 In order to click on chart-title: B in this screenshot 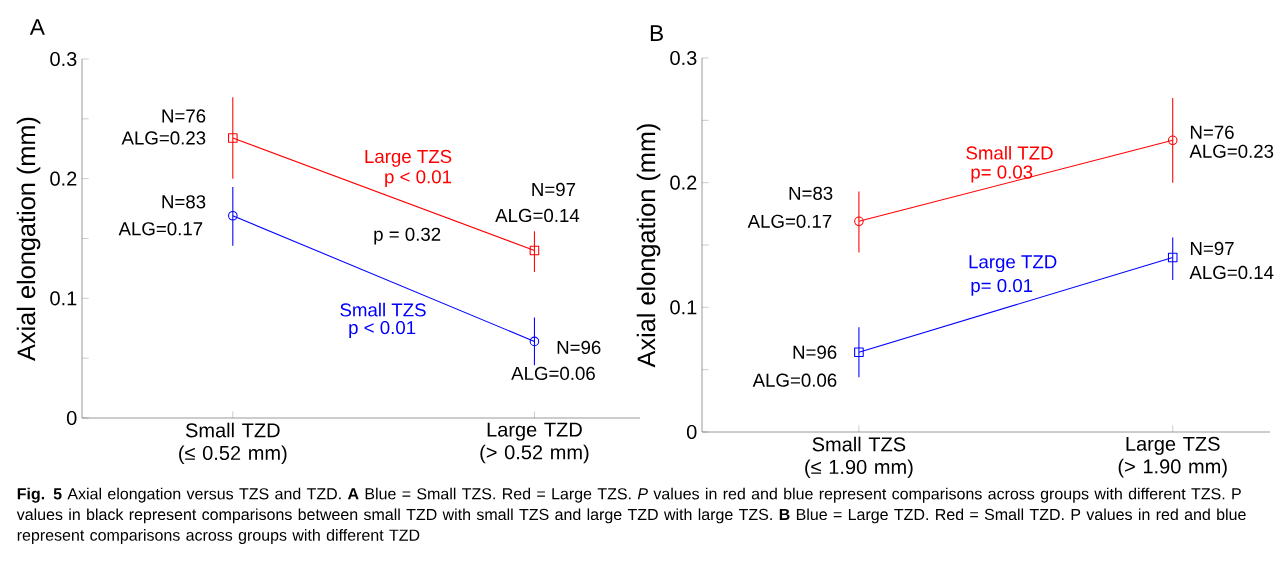, I will do `click(656, 33)`.